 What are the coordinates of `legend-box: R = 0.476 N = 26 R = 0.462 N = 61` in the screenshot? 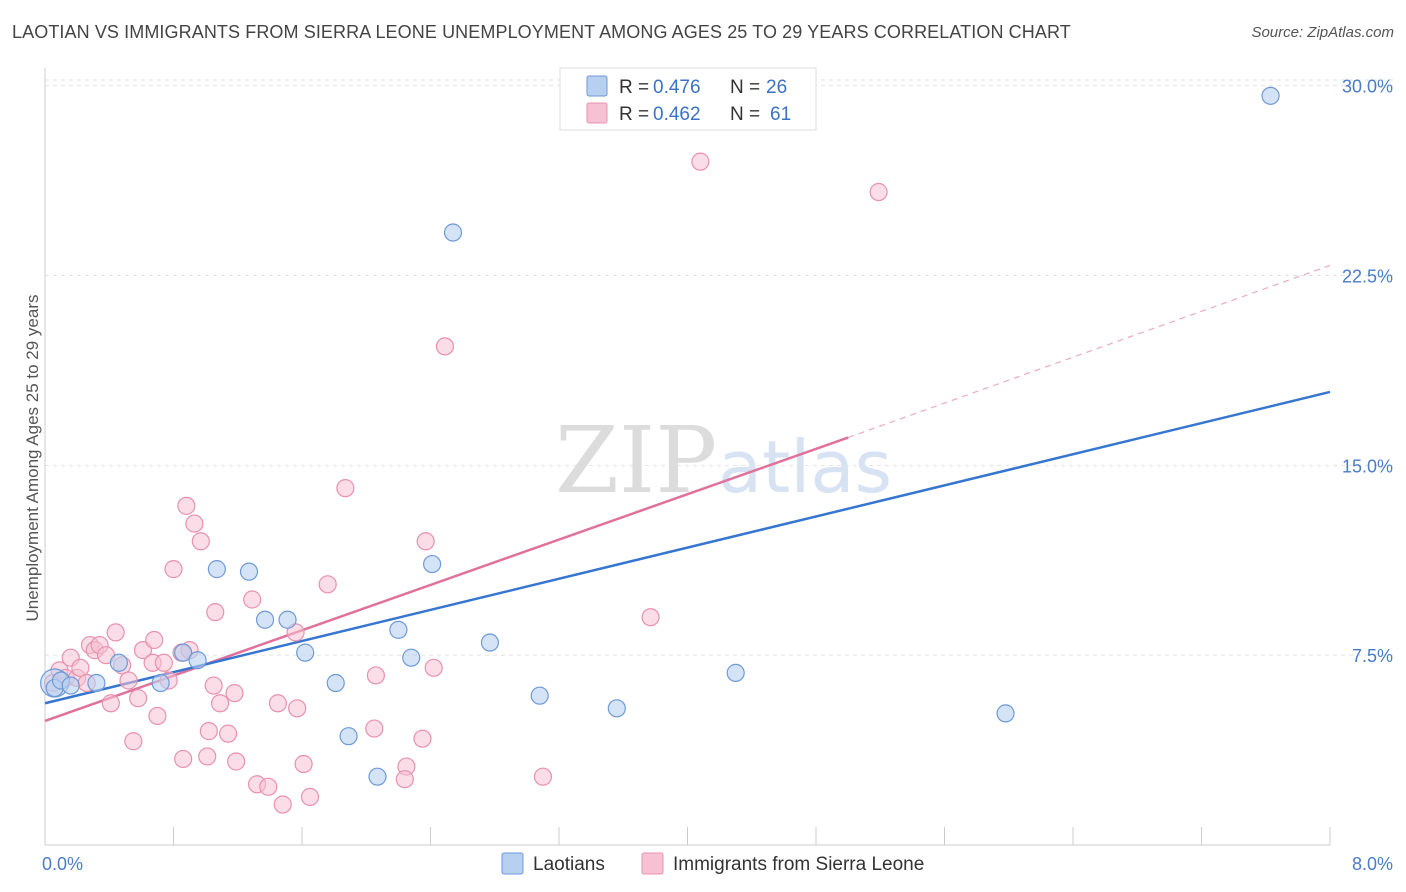 It's located at (688, 99).